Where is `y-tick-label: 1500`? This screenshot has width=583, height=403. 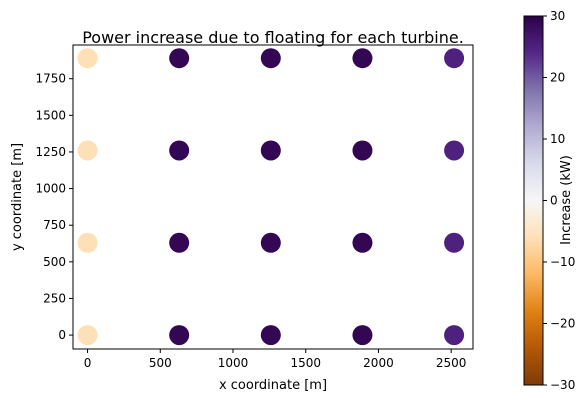 y-tick-label: 1500 is located at coordinates (50, 115).